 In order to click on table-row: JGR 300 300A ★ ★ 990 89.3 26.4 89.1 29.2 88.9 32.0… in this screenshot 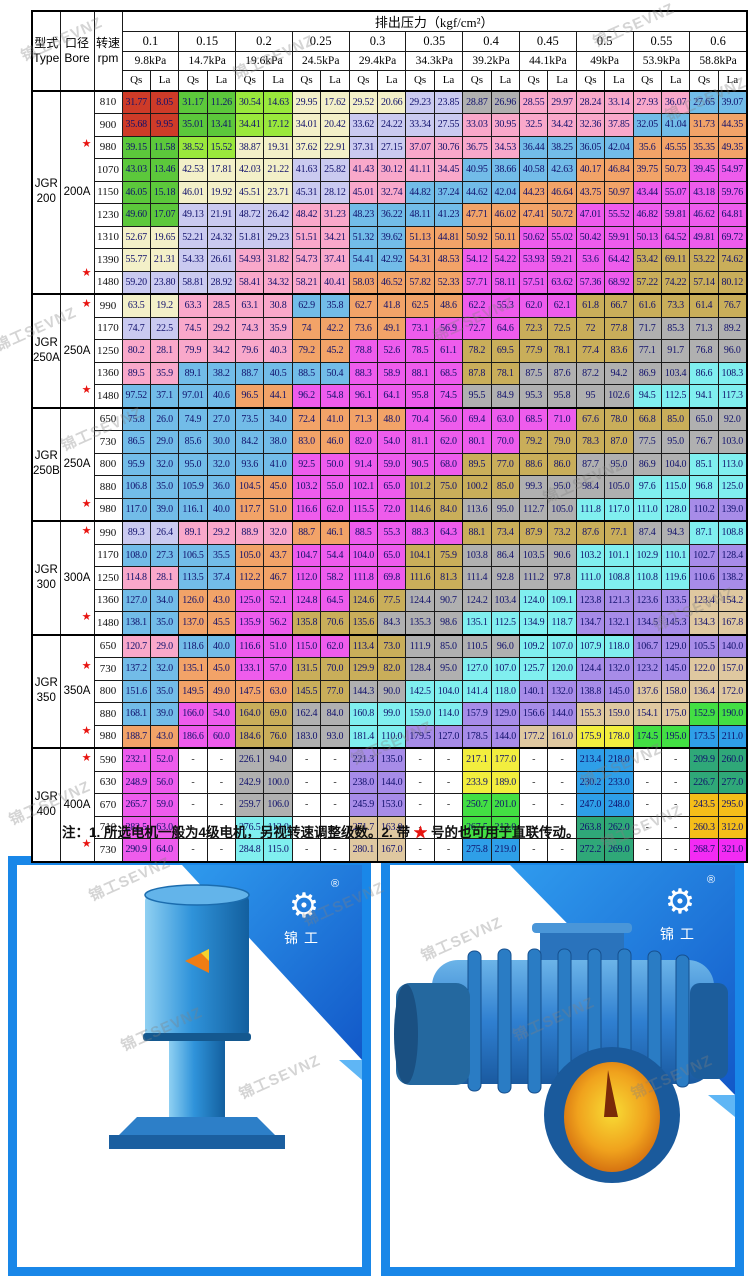, I will do `click(389, 577)`.